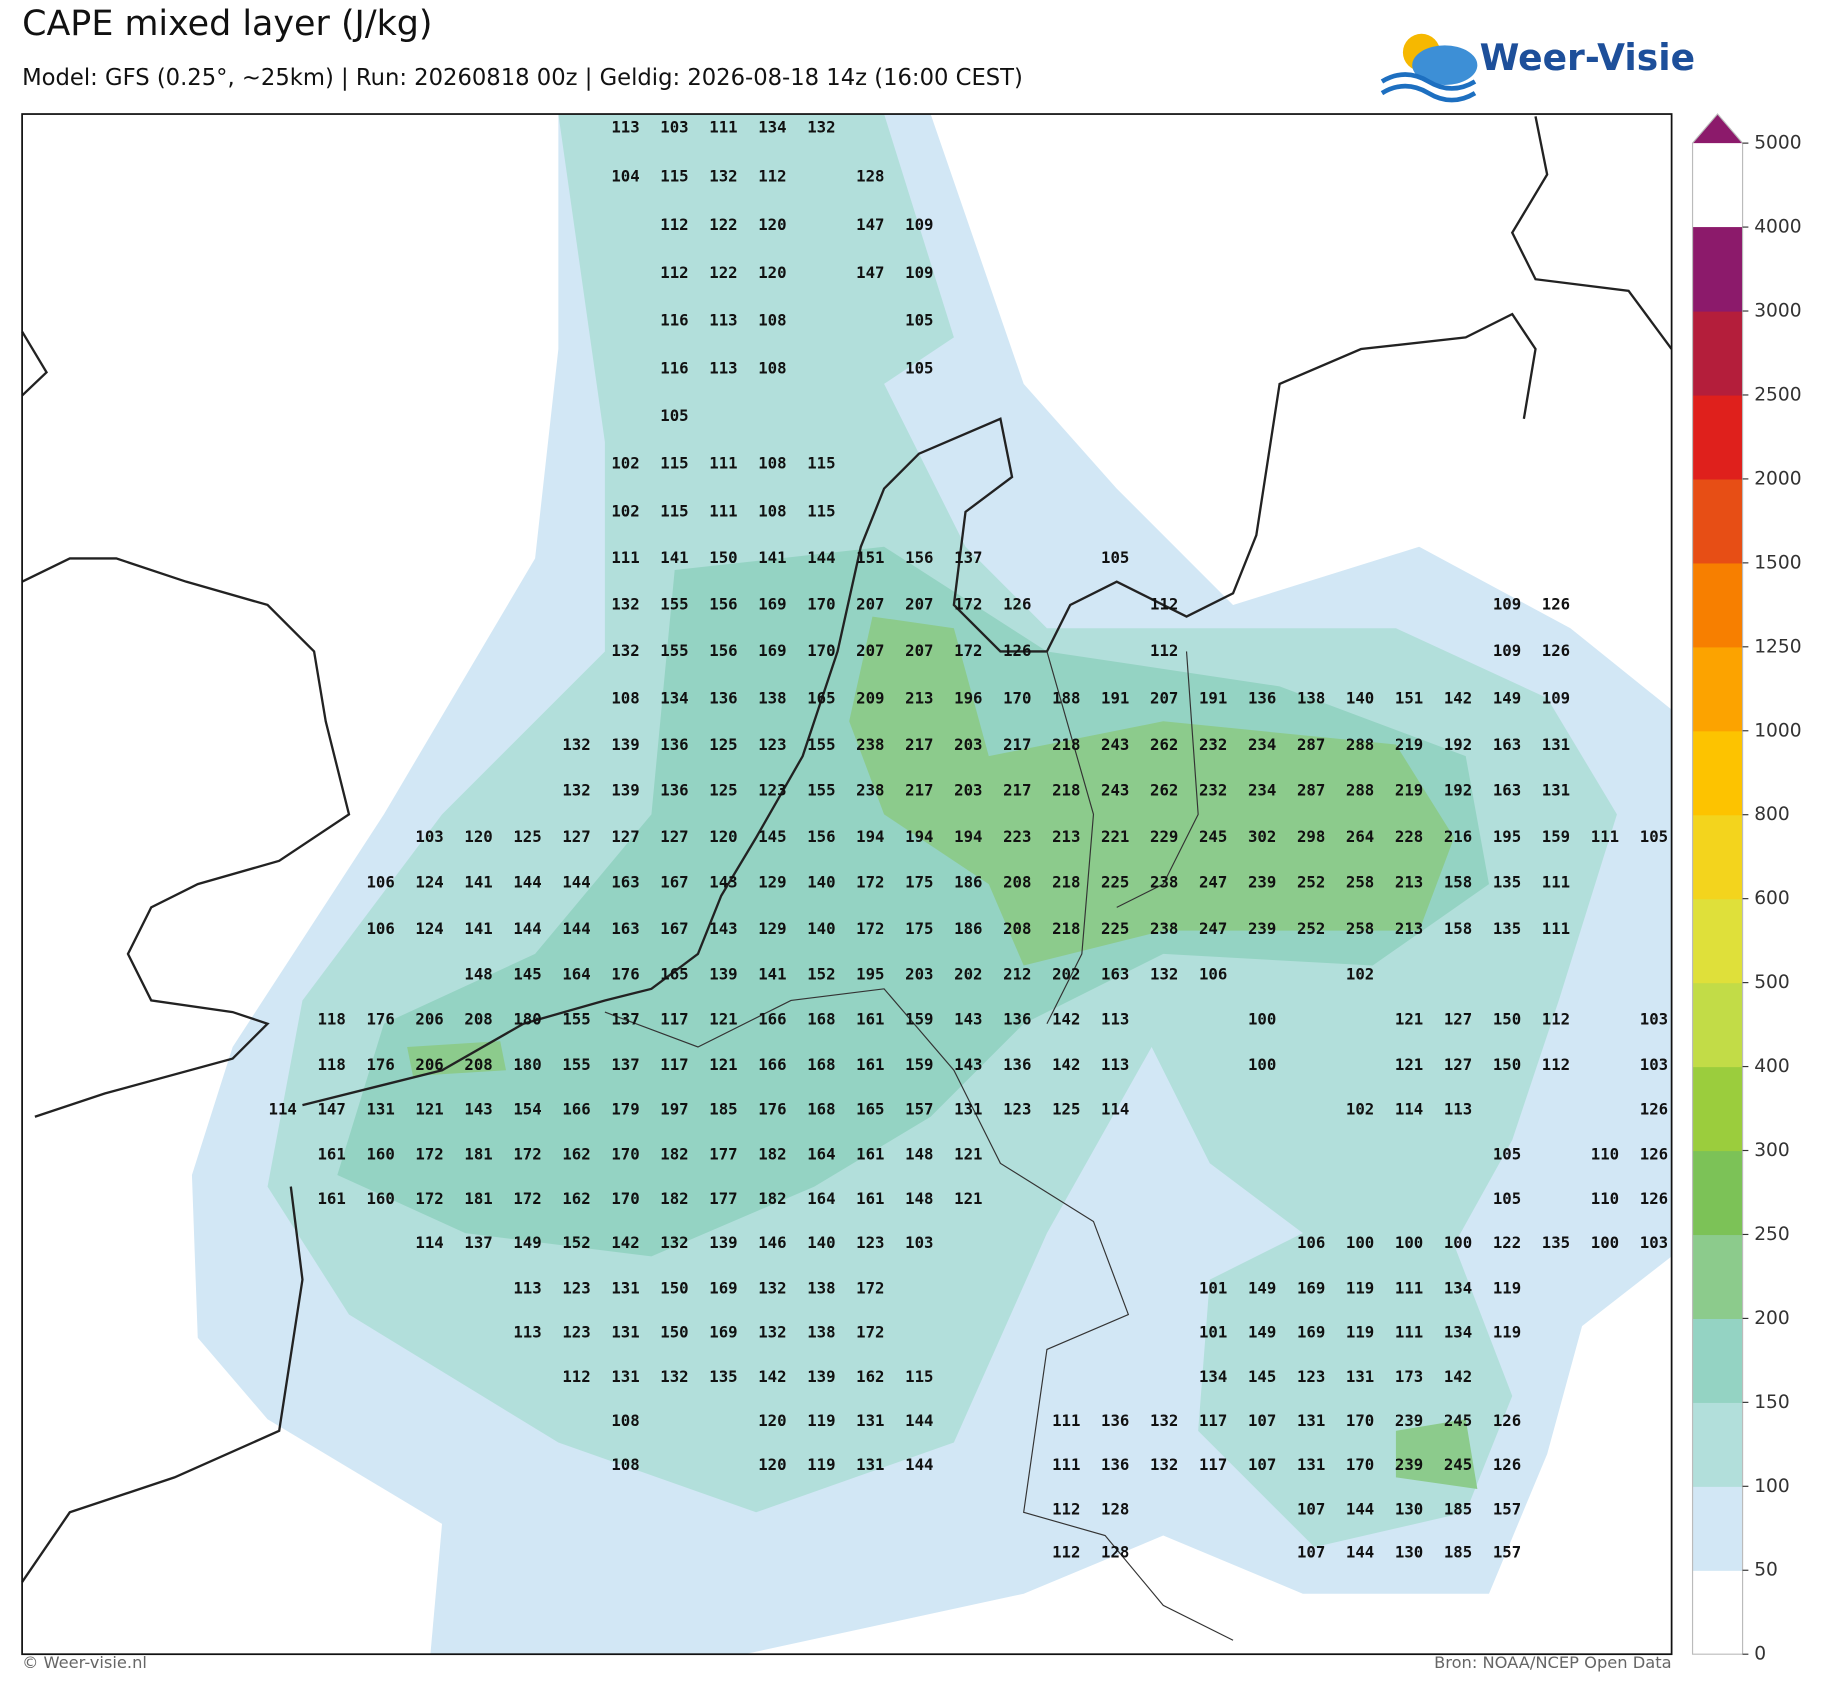 This screenshot has width=1824, height=1681. Describe the element at coordinates (1654, 1154) in the screenshot. I see `cape-value: 126` at that location.